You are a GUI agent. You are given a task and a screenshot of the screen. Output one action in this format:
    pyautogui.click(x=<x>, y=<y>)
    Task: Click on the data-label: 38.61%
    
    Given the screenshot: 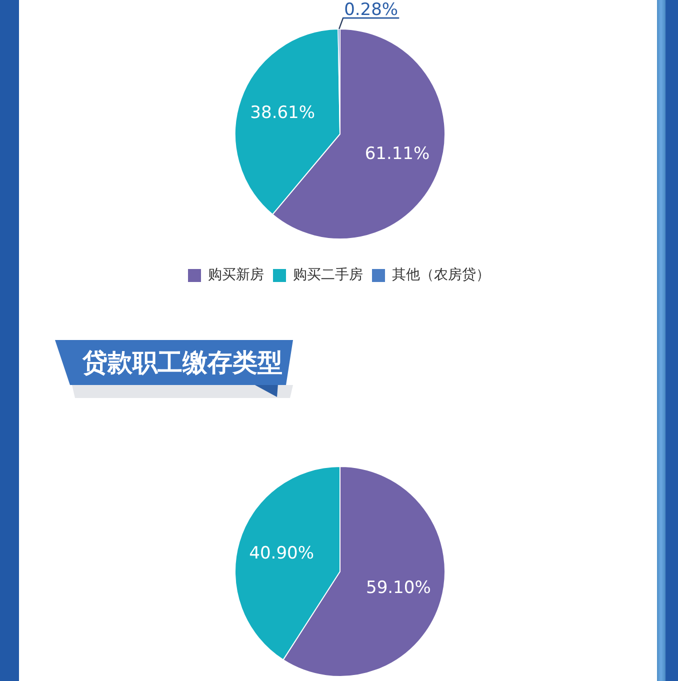 What is the action you would take?
    pyautogui.click(x=283, y=113)
    